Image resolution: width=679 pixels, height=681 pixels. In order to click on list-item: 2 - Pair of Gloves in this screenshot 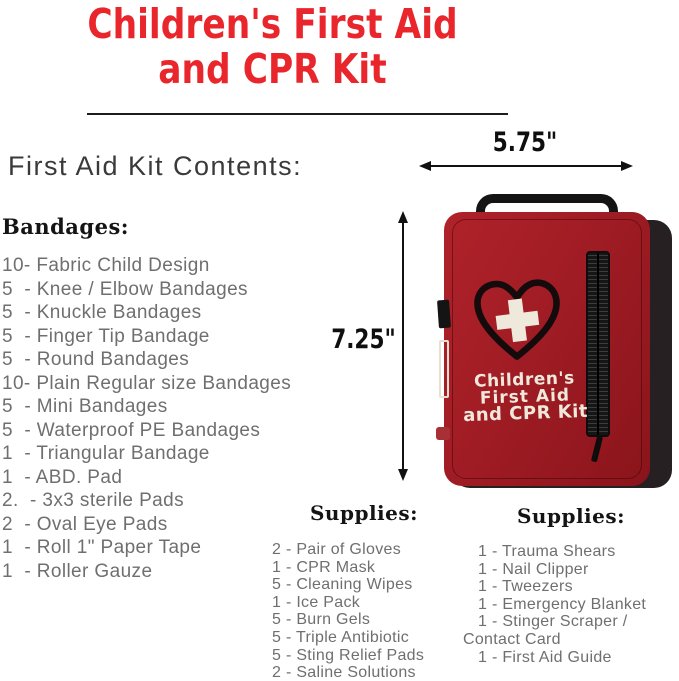, I will do `click(337, 549)`.